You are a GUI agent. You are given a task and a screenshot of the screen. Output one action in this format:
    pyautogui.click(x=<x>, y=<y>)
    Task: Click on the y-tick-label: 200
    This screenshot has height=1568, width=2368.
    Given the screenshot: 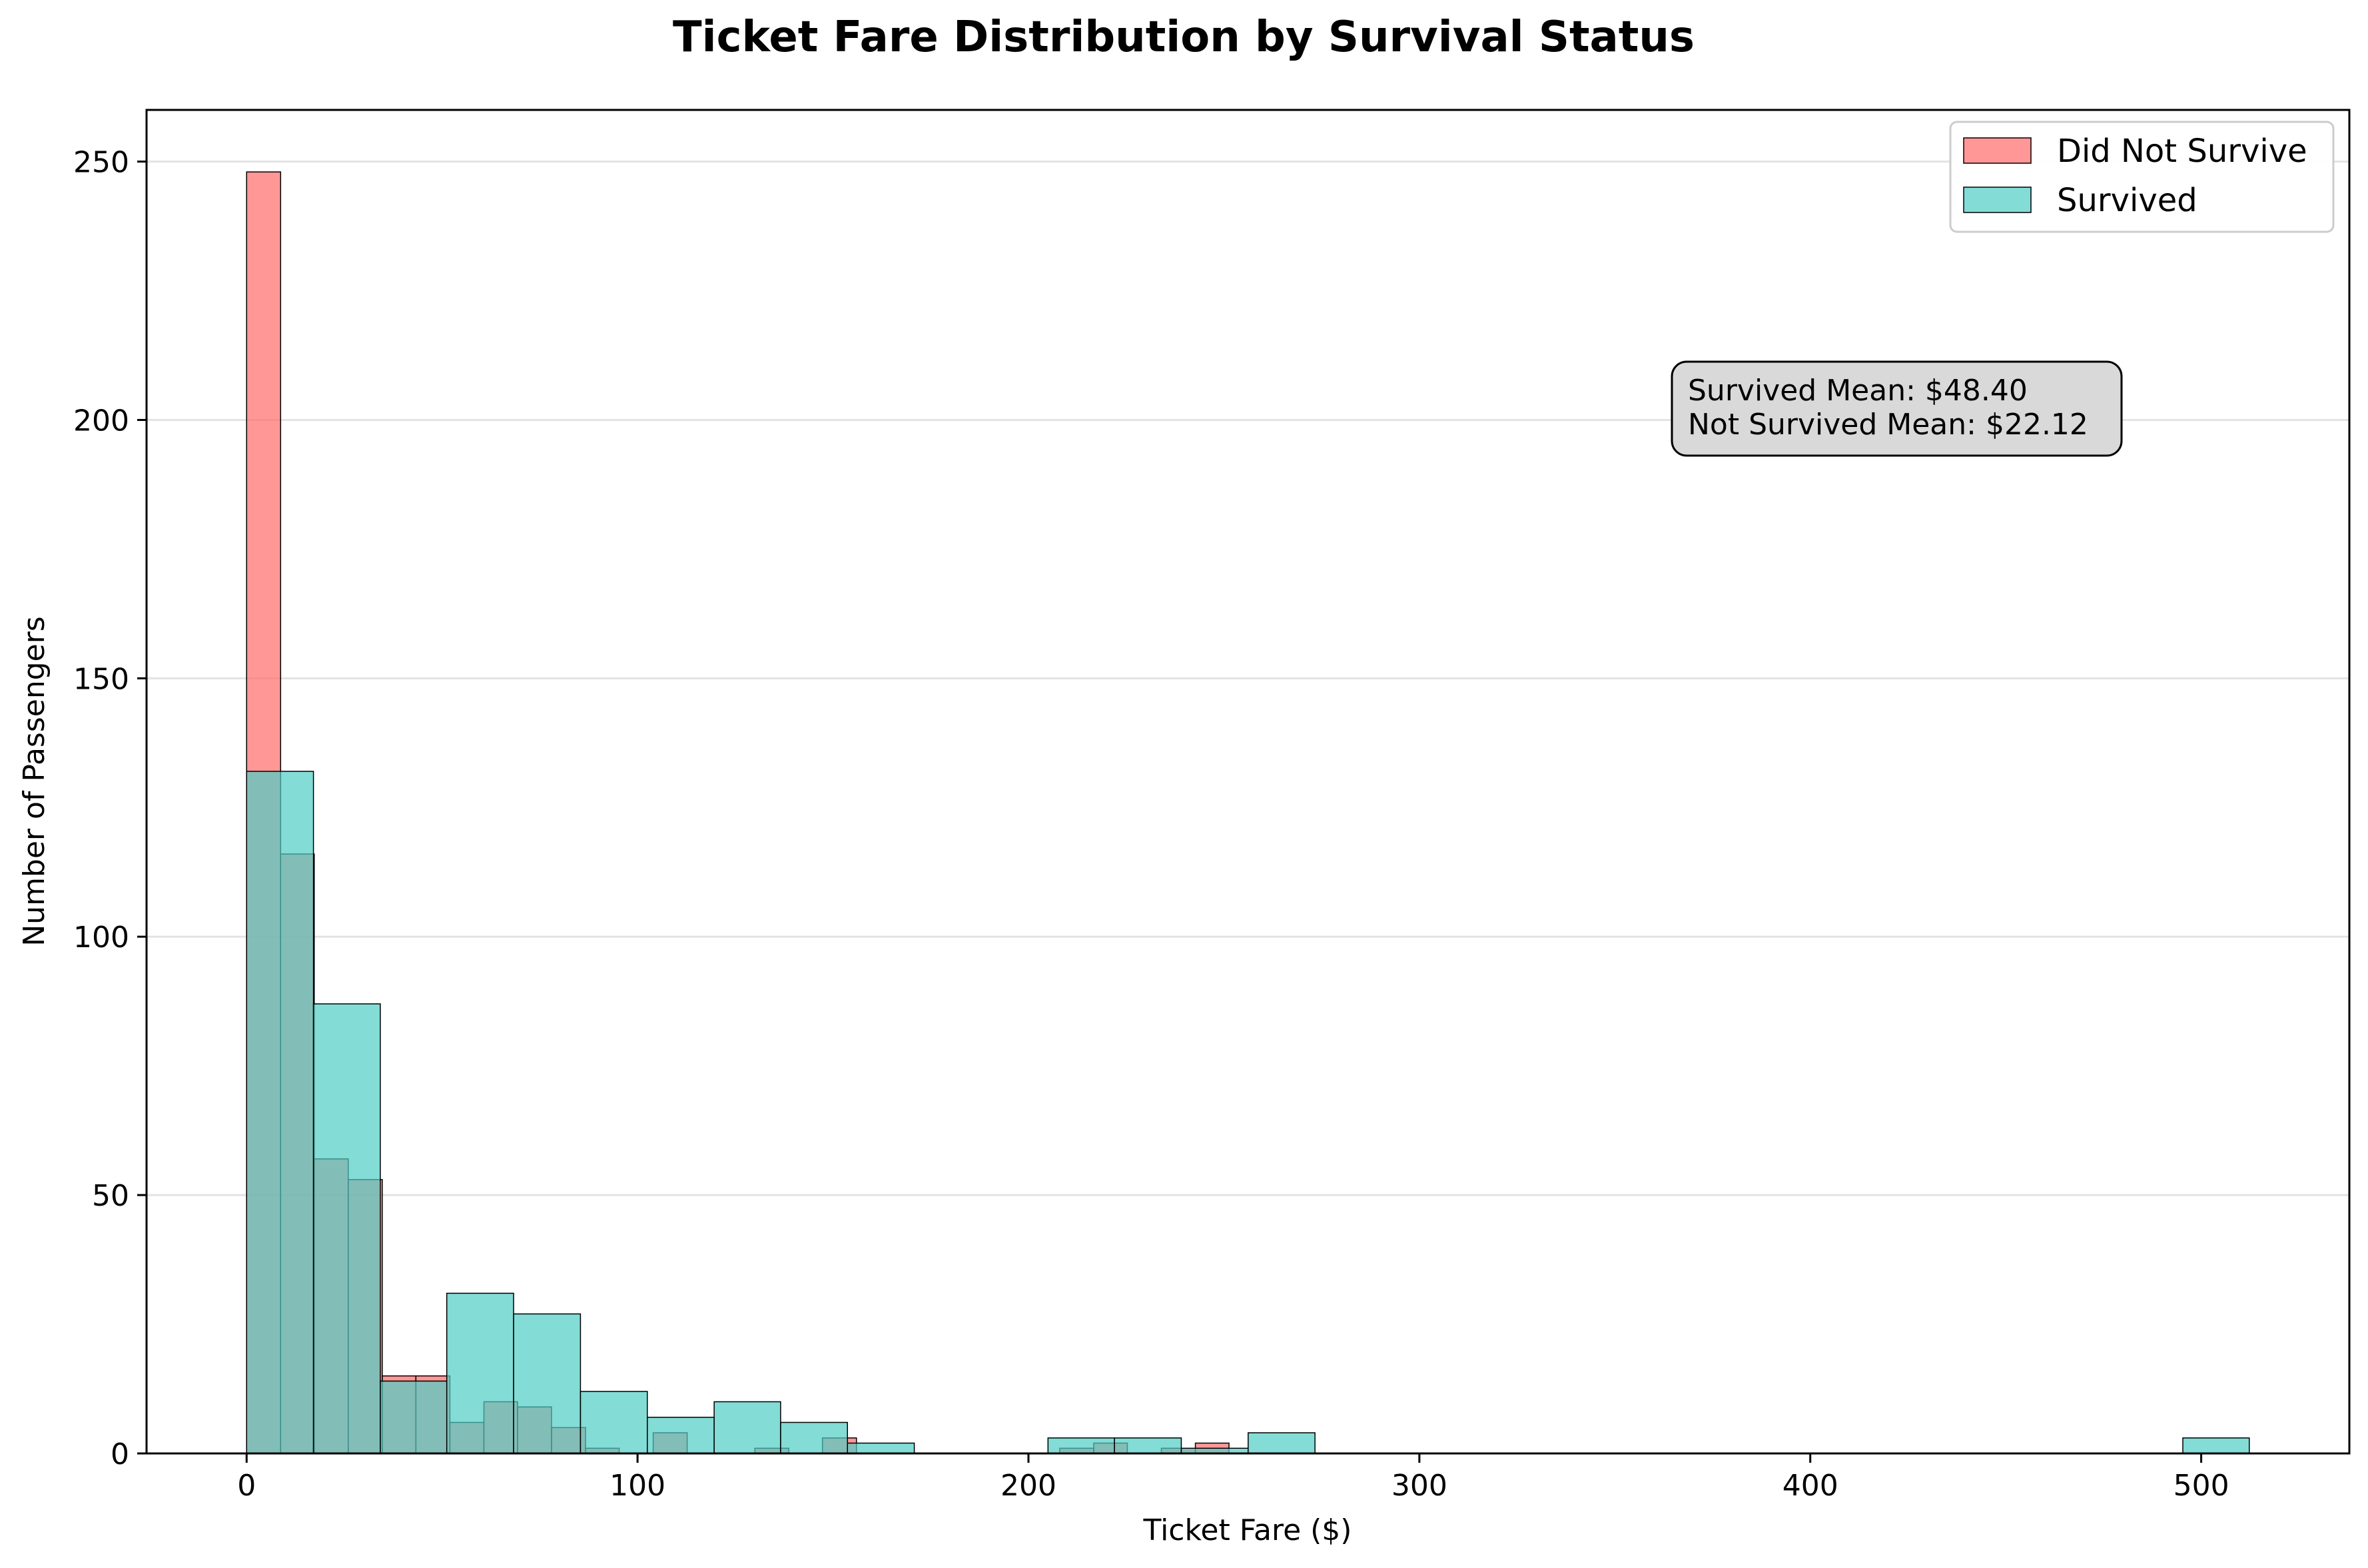 What is the action you would take?
    pyautogui.click(x=101, y=421)
    